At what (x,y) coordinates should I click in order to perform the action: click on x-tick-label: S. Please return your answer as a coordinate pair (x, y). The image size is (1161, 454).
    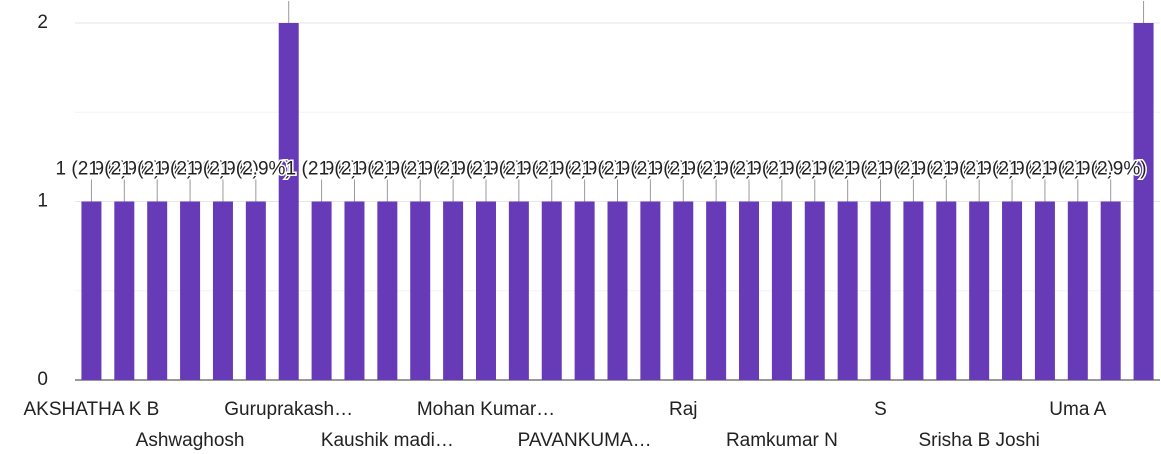
    Looking at the image, I should click on (880, 409).